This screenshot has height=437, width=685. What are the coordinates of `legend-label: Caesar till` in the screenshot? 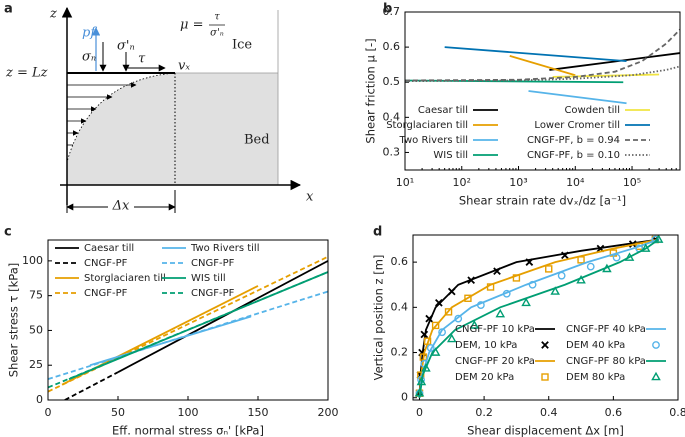 It's located at (109, 248).